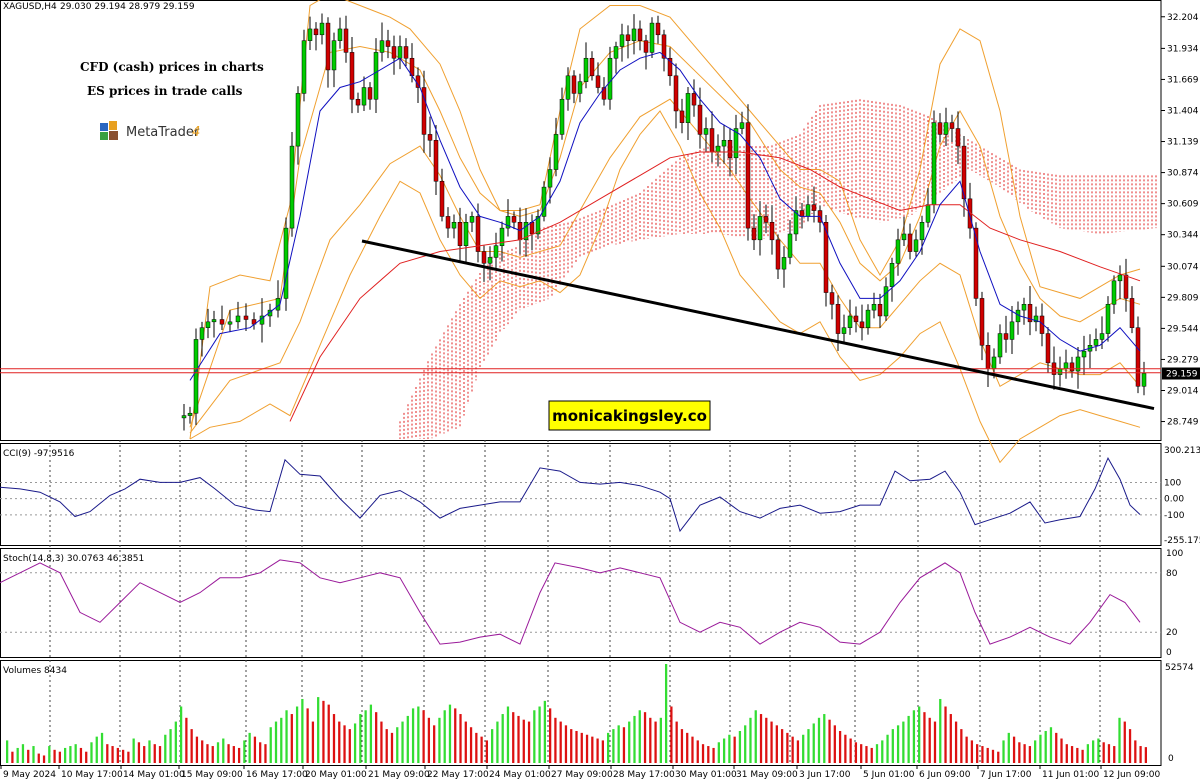 This screenshot has width=1200, height=784. Describe the element at coordinates (92, 775) in the screenshot. I see `x-tick-label: 10 May 17:00` at that location.